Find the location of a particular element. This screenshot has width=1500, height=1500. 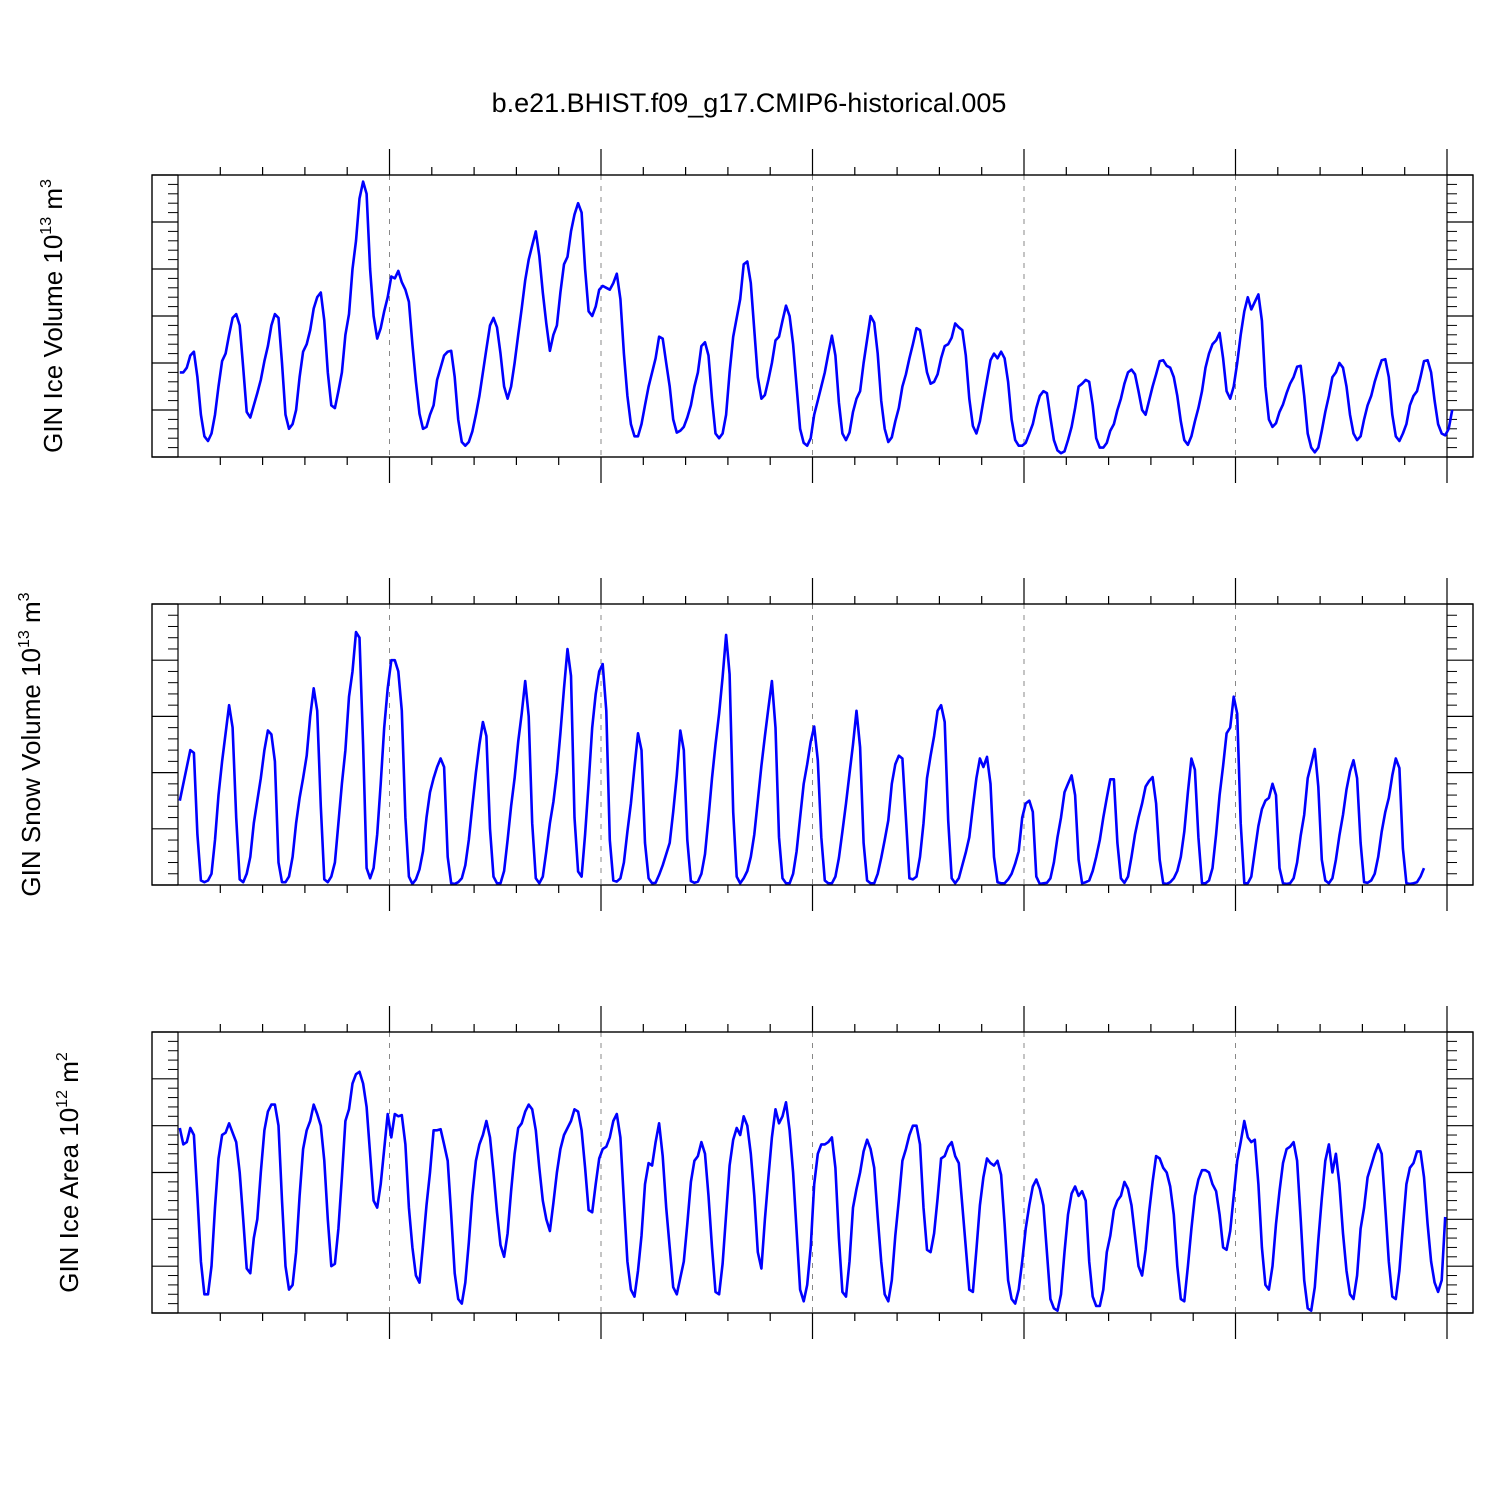

chart-title: b.e21.BHIST.f09_g17.CMIP6-historical.005 is located at coordinates (749, 103).